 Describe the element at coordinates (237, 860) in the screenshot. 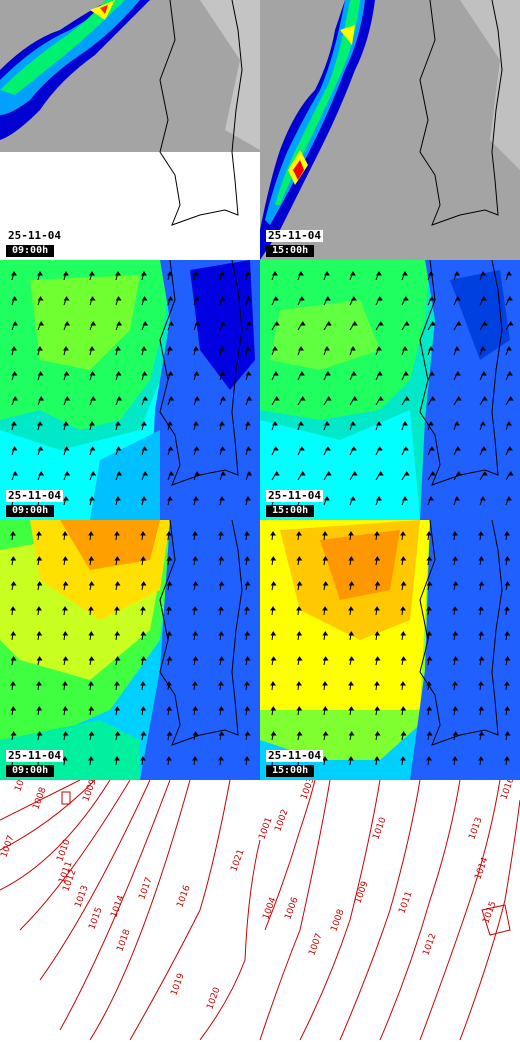

I see `isobar-label: 1021` at that location.